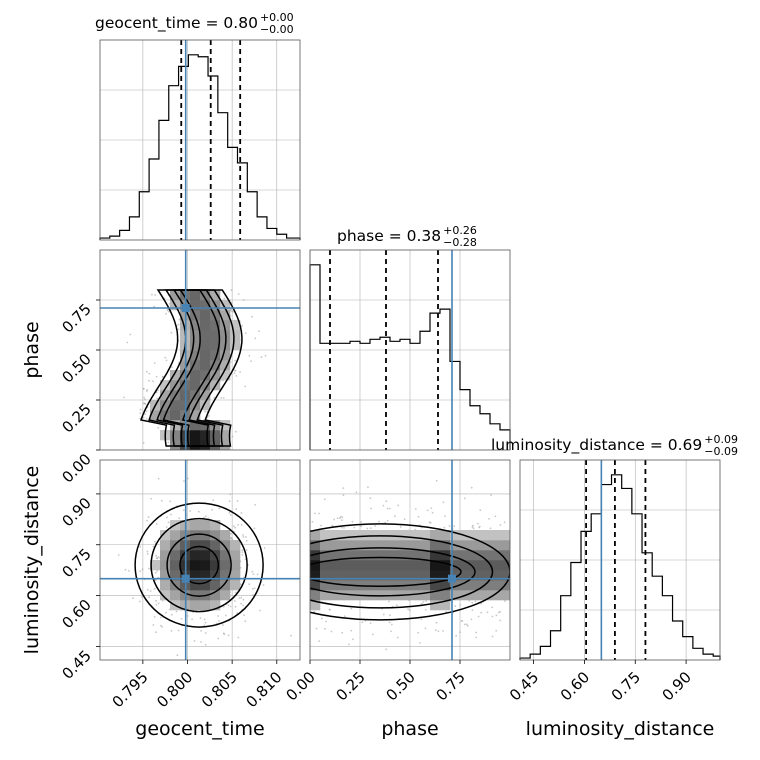 This screenshot has height=760, width=760. I want to click on x-axis-label-phase: phase, so click(409, 729).